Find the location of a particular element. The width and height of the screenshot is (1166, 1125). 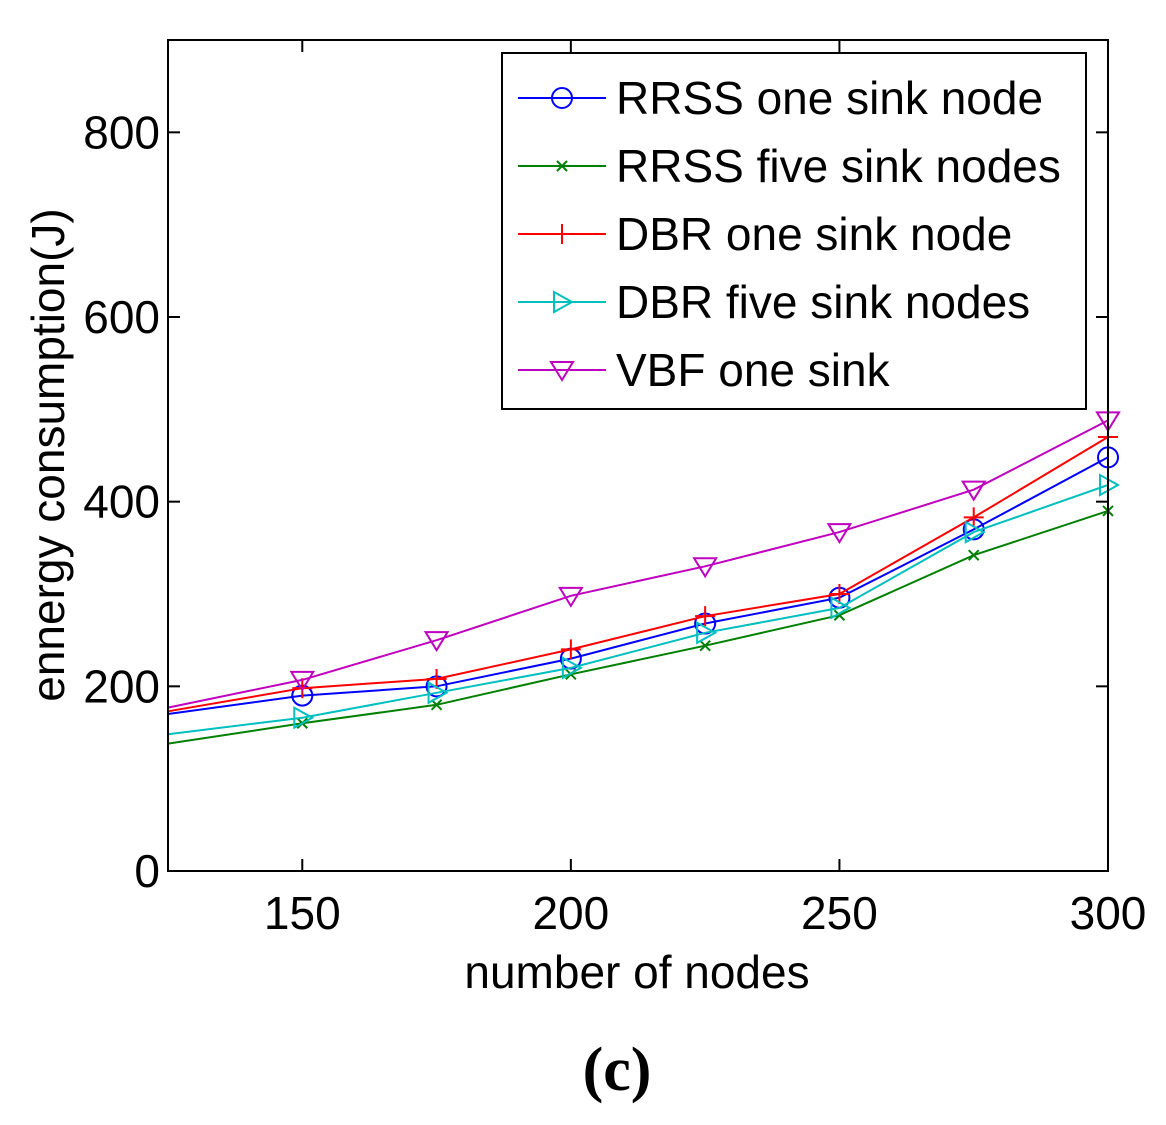

y-tick-label: 0 is located at coordinates (147, 871).